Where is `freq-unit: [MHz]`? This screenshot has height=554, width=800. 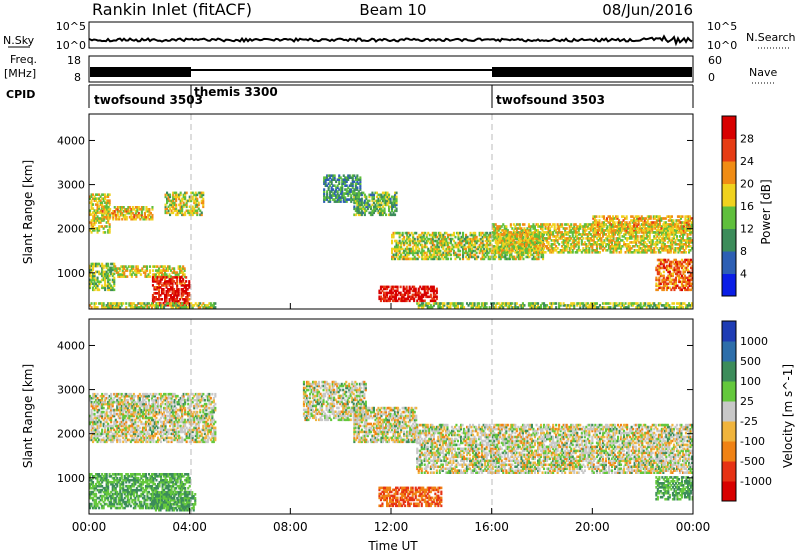 freq-unit: [MHz] is located at coordinates (20, 73).